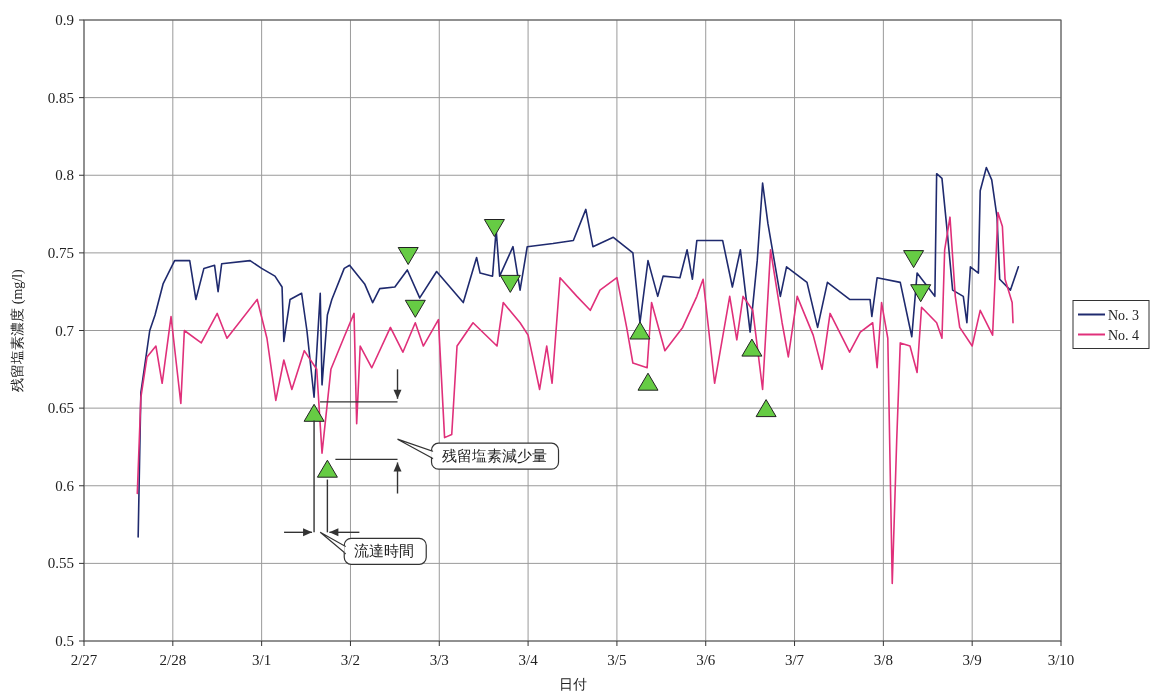 The height and width of the screenshot is (697, 1153). I want to click on x-tick-label: 2/27, so click(84, 660).